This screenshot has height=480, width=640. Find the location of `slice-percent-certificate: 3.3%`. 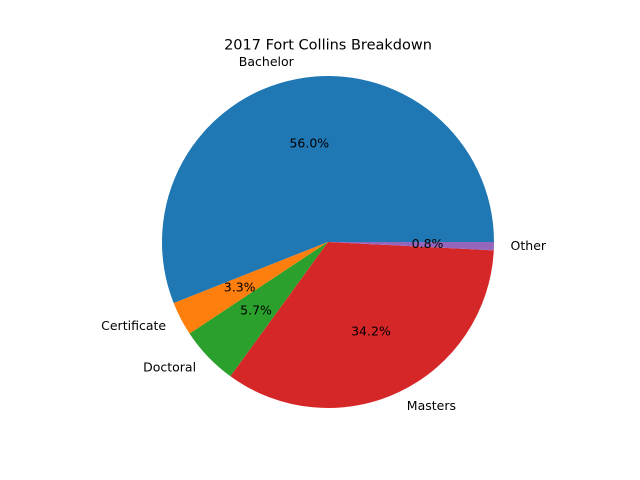

slice-percent-certificate: 3.3% is located at coordinates (240, 287).